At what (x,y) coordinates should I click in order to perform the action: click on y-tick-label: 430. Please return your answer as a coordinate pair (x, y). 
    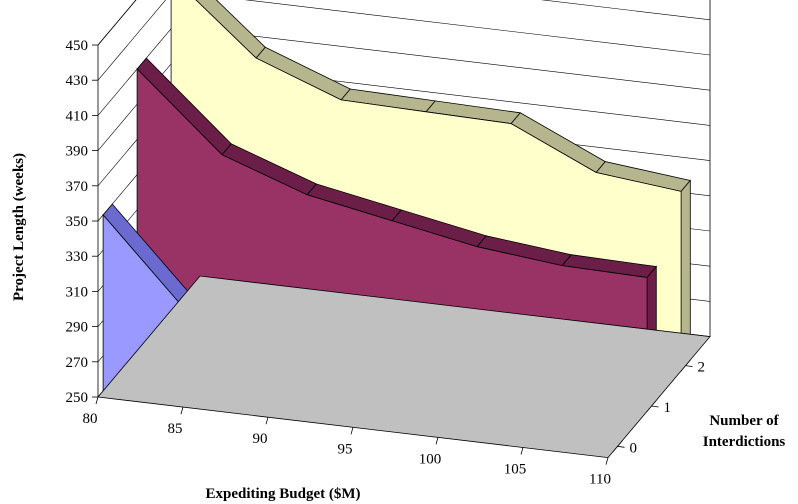
    Looking at the image, I should click on (77, 81).